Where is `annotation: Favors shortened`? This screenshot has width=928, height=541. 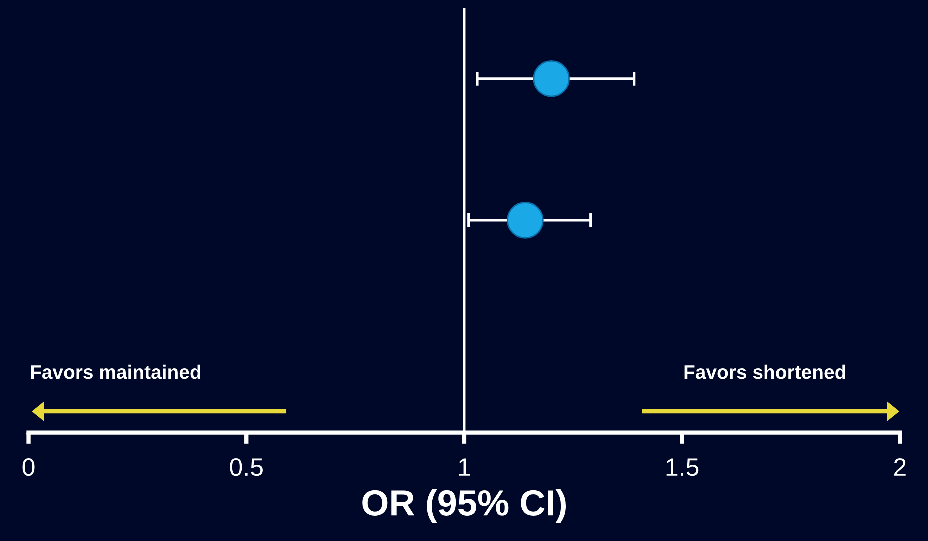
annotation: Favors shortened is located at coordinates (765, 372).